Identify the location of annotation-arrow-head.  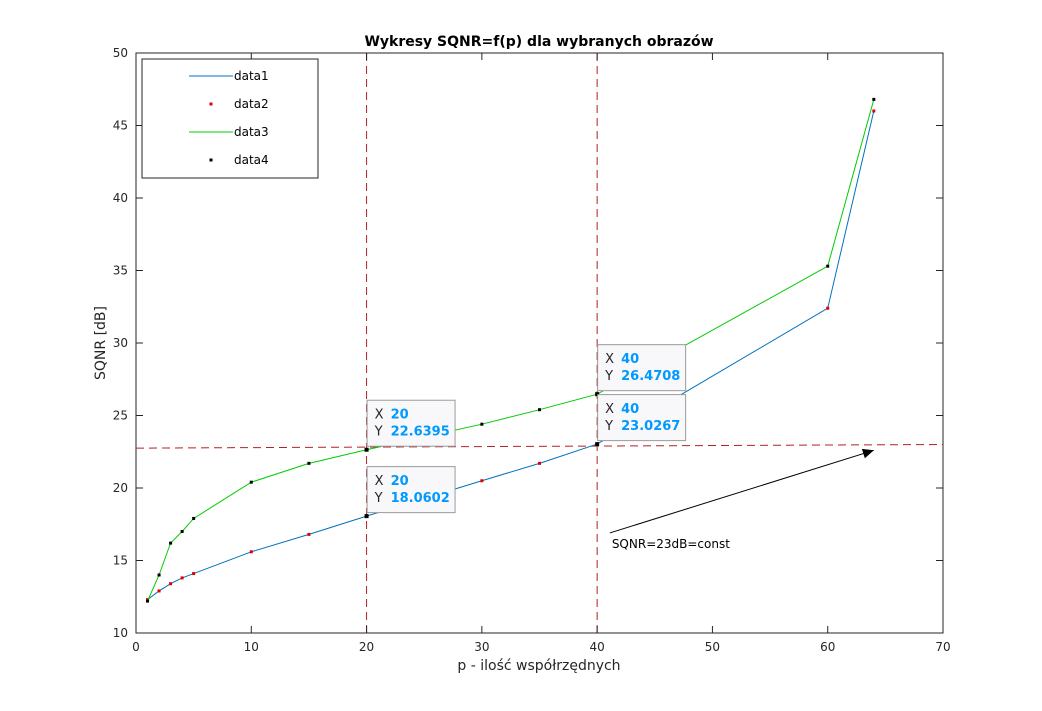
(867, 453).